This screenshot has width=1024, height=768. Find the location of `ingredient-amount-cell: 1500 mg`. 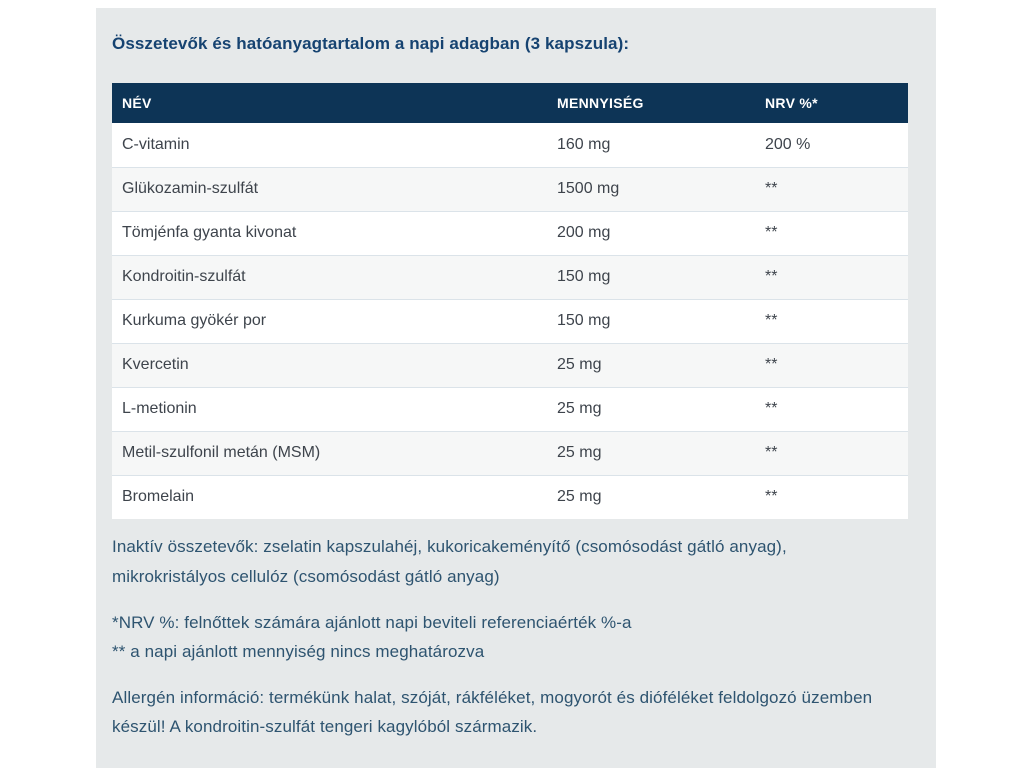

ingredient-amount-cell: 1500 mg is located at coordinates (651, 189).